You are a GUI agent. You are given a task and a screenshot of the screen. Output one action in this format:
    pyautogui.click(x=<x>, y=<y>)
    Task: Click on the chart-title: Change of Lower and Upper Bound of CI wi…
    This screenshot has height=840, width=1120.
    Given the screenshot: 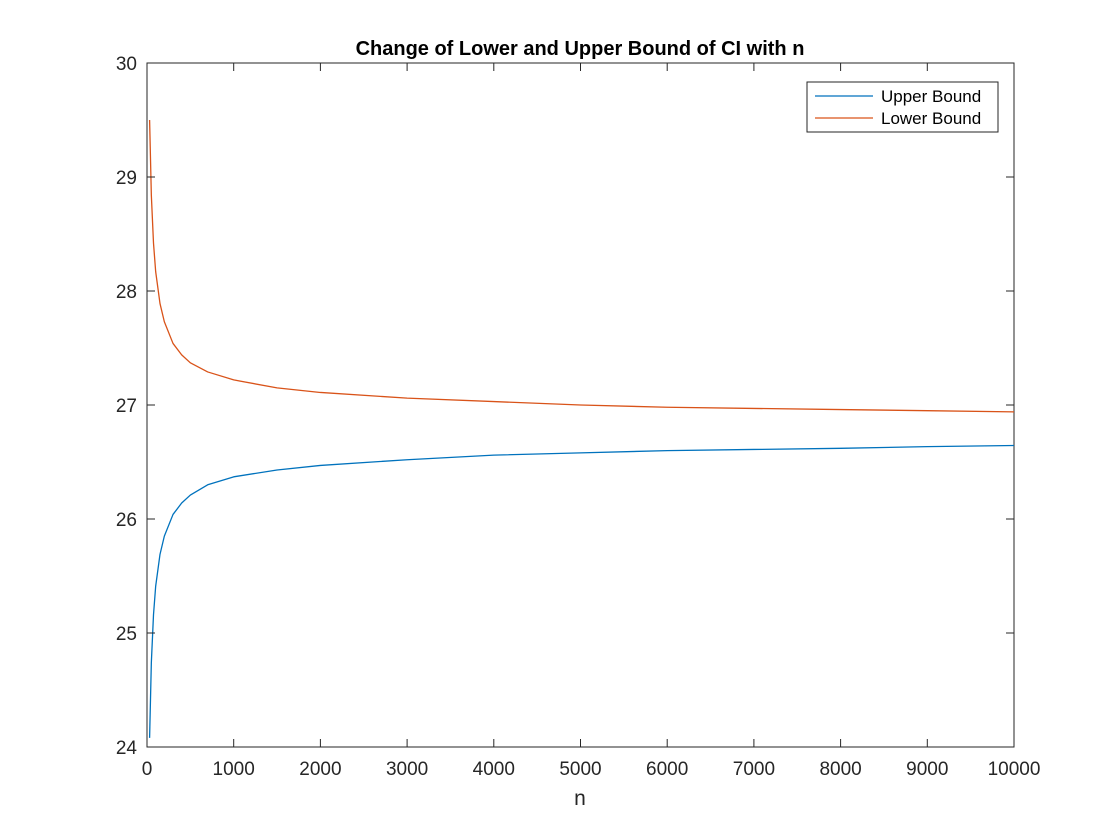 What is the action you would take?
    pyautogui.click(x=580, y=49)
    